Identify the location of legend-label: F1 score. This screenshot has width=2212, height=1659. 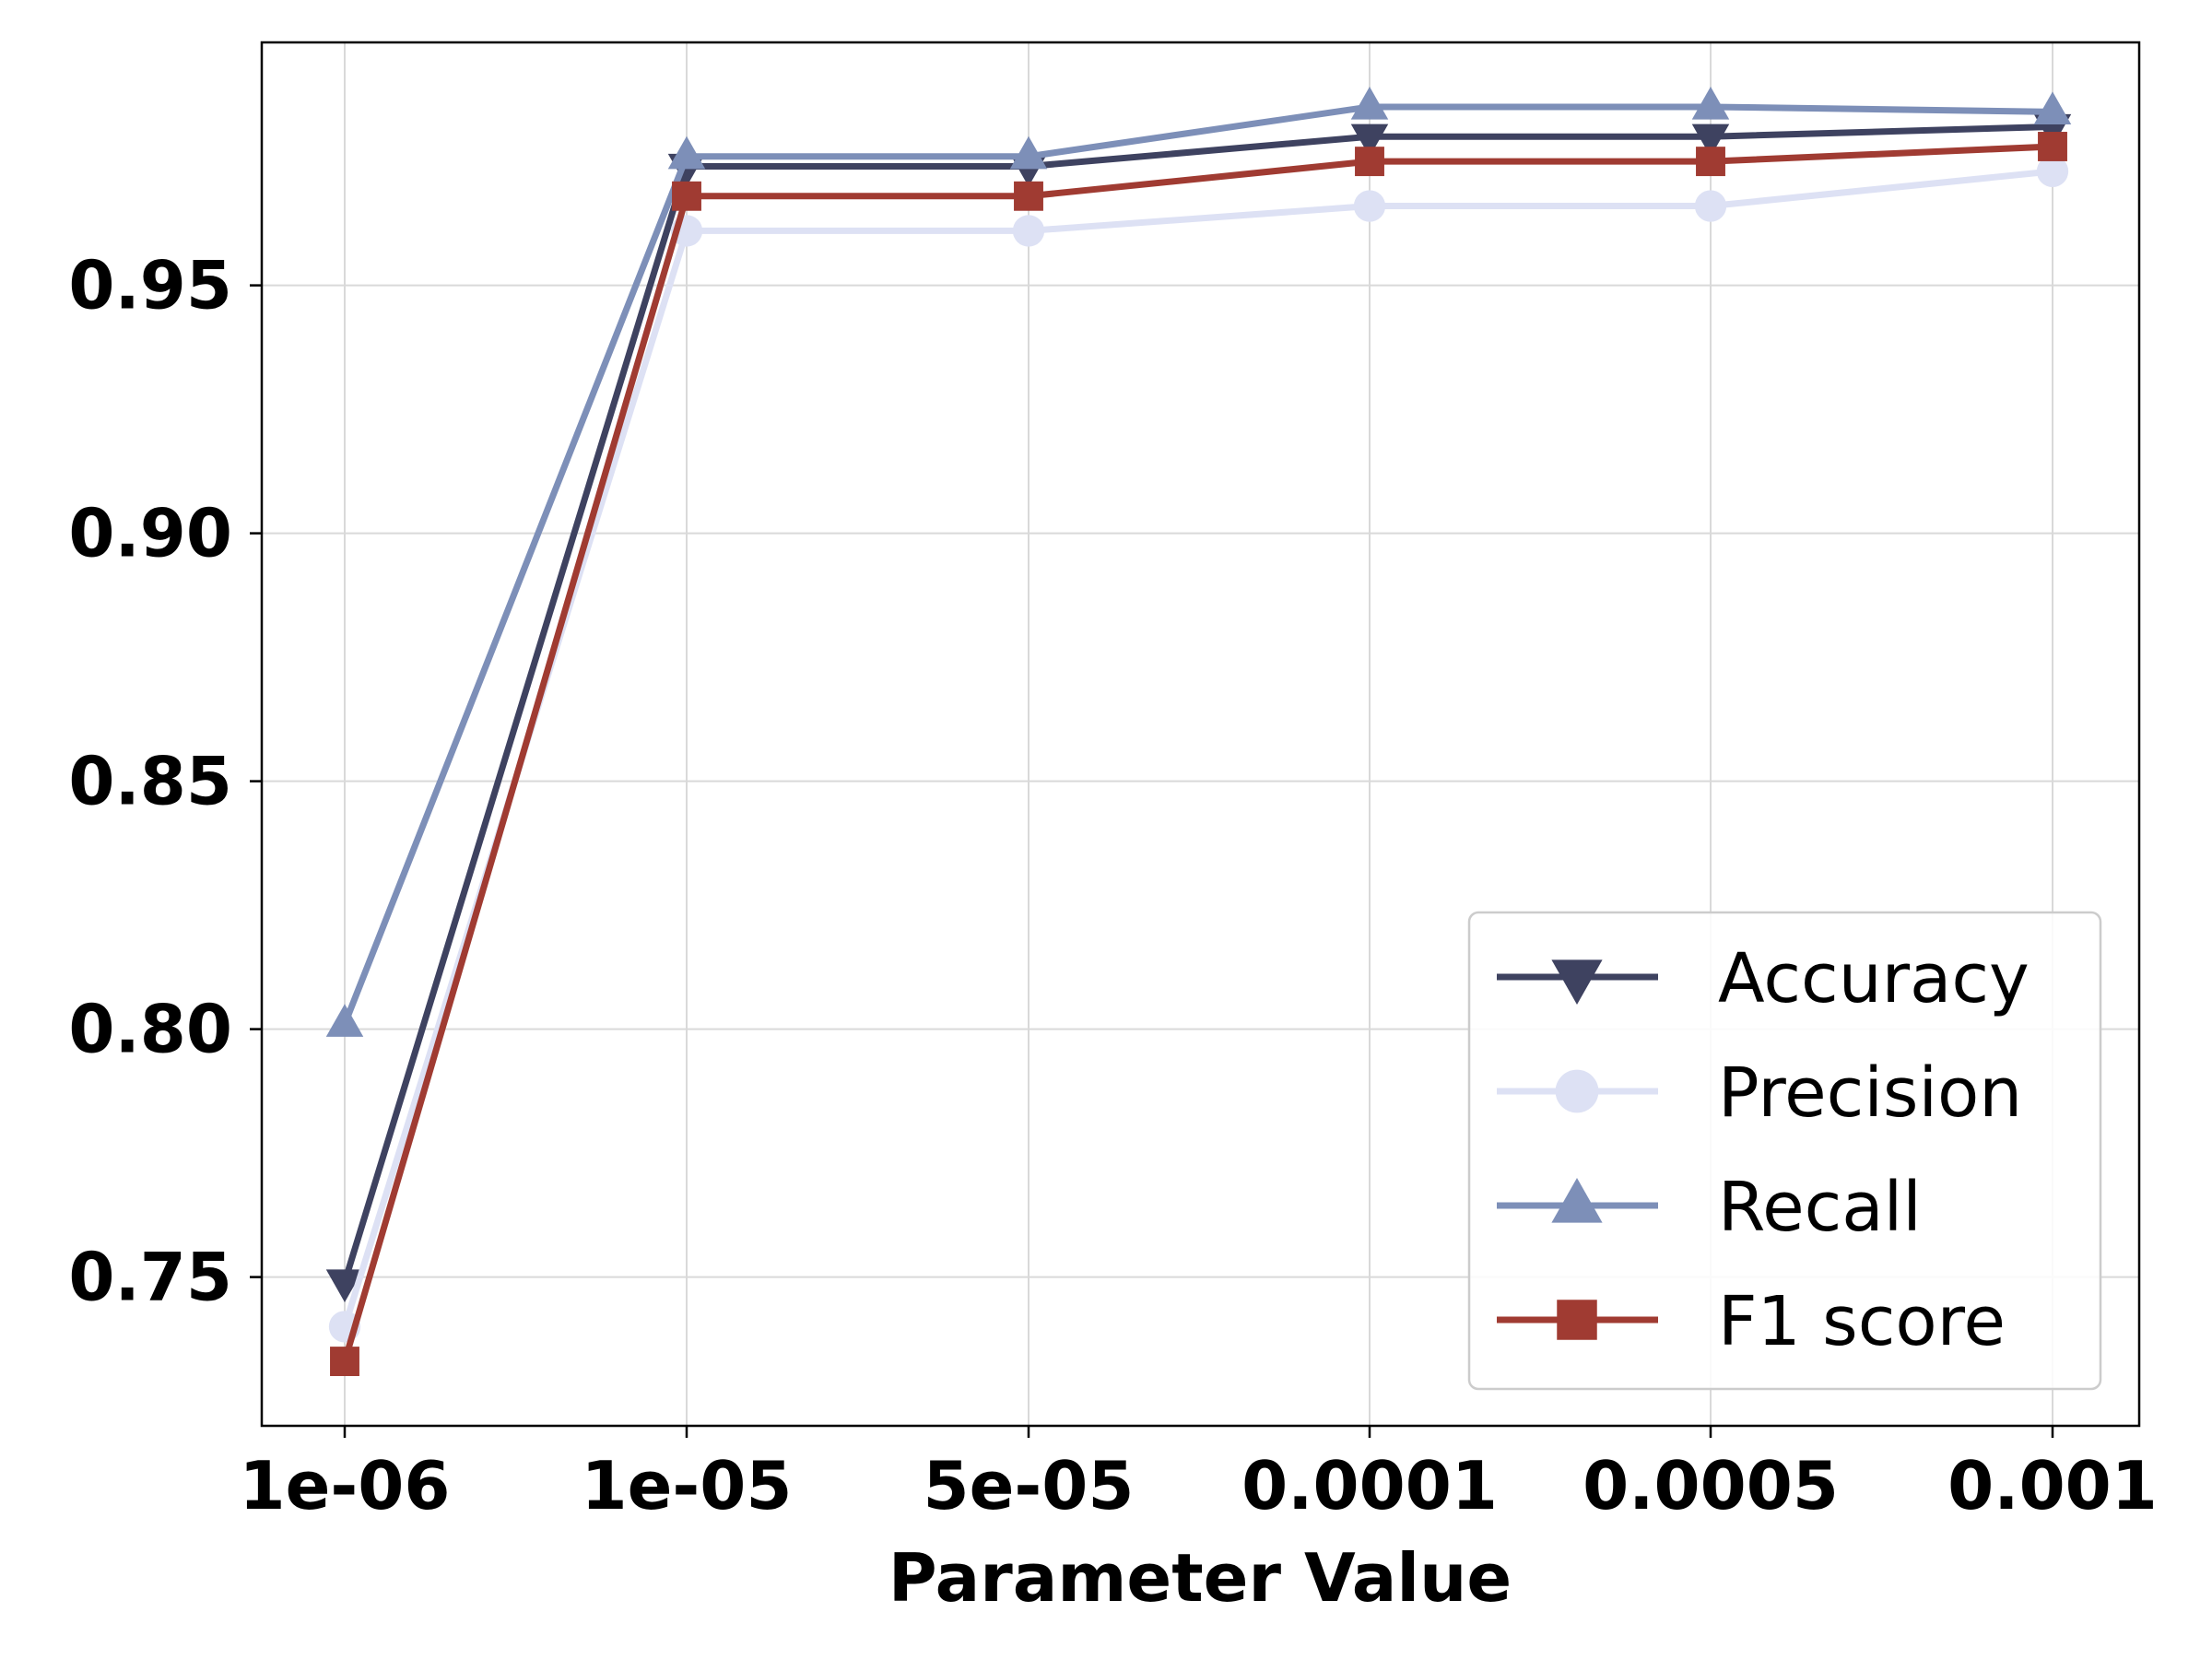
(1862, 1321).